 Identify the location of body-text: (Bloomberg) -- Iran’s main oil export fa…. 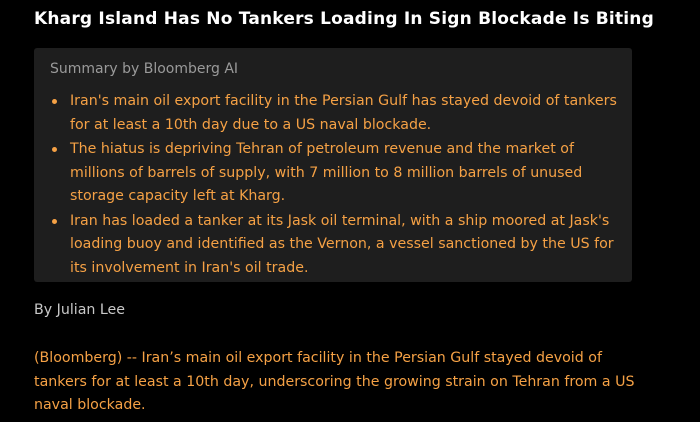
(334, 381).